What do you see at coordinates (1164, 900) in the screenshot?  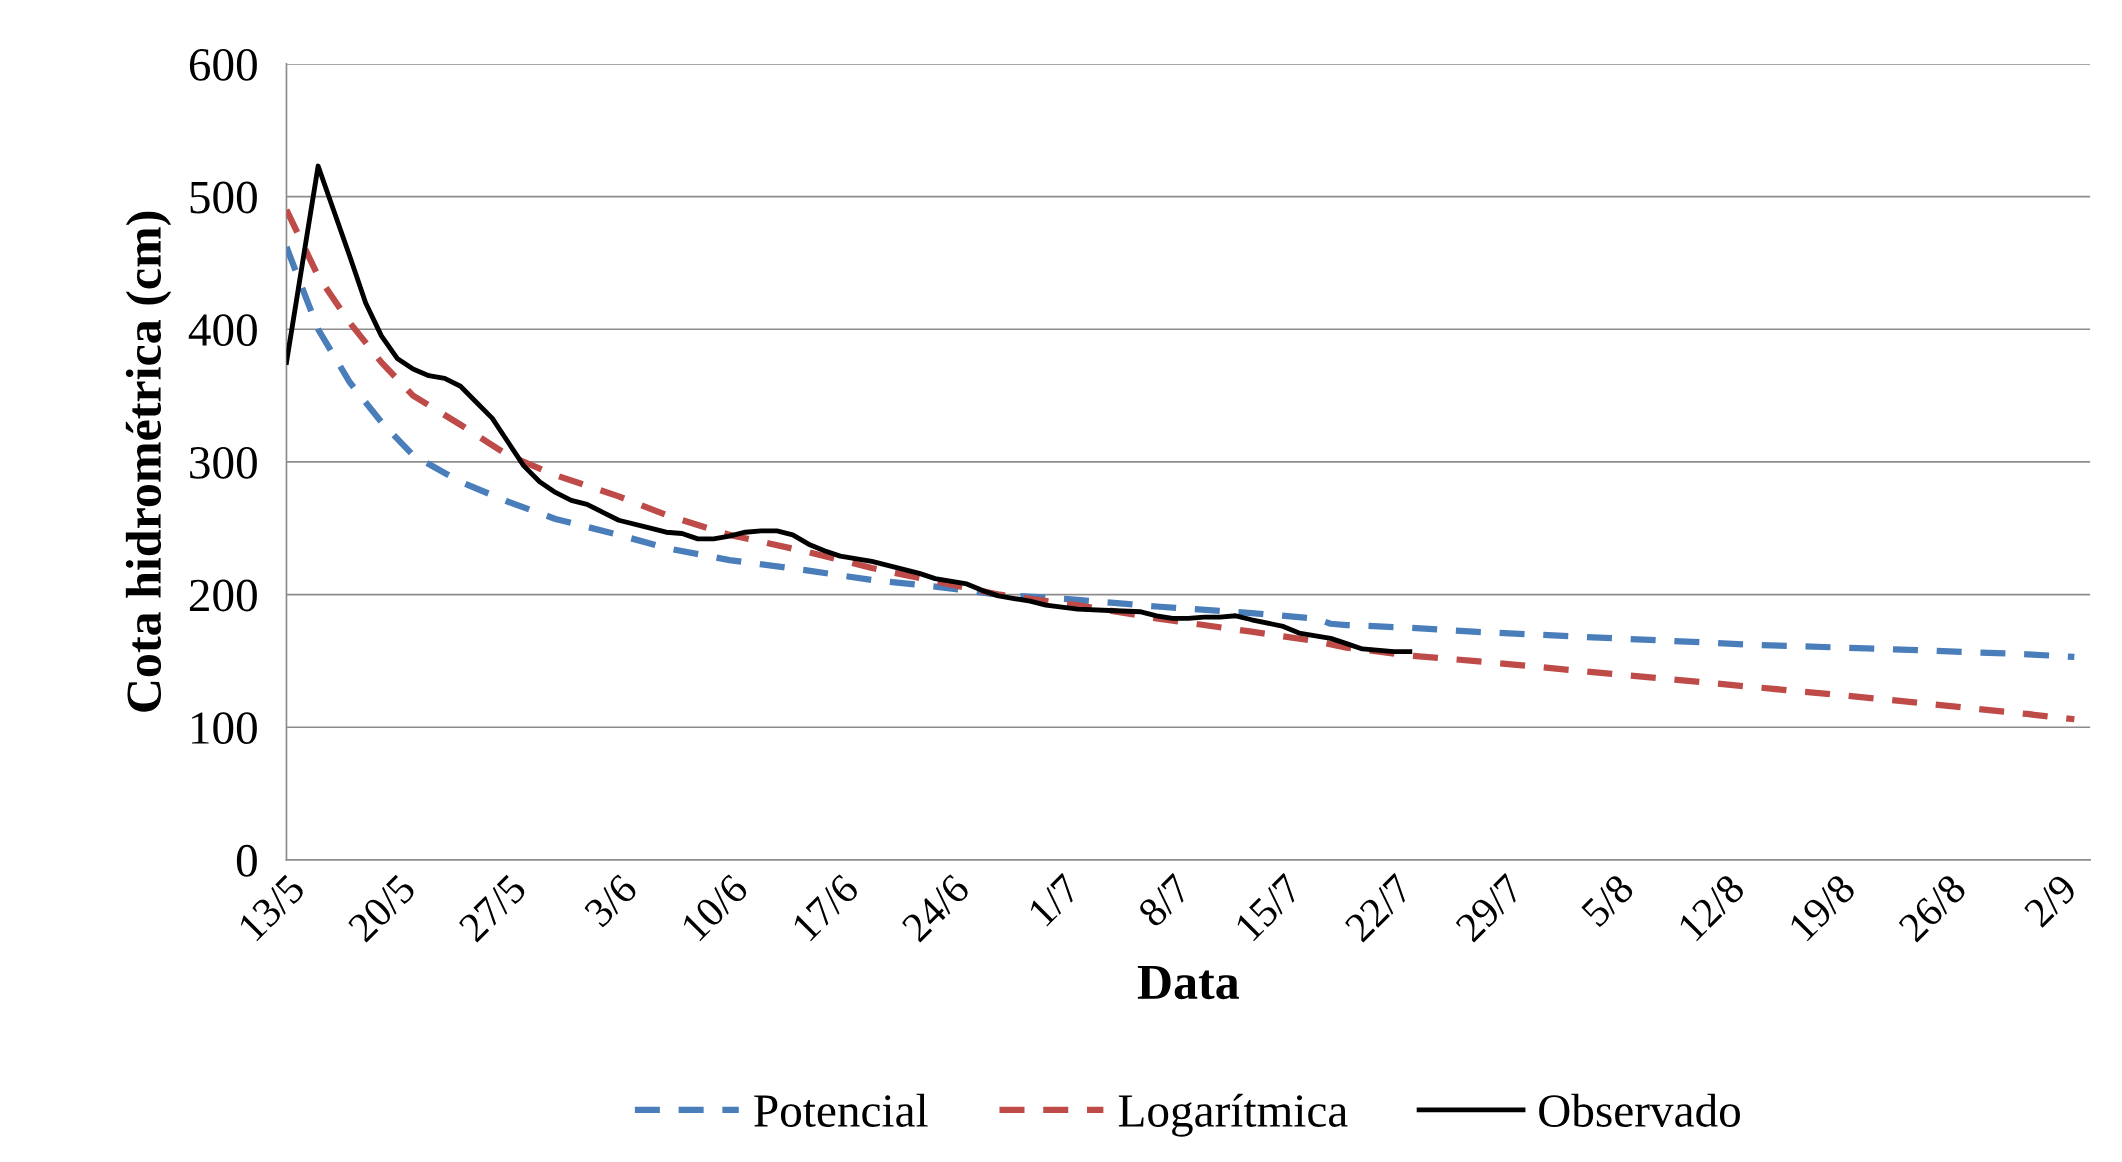 I see `x-tick-label: 8/7` at bounding box center [1164, 900].